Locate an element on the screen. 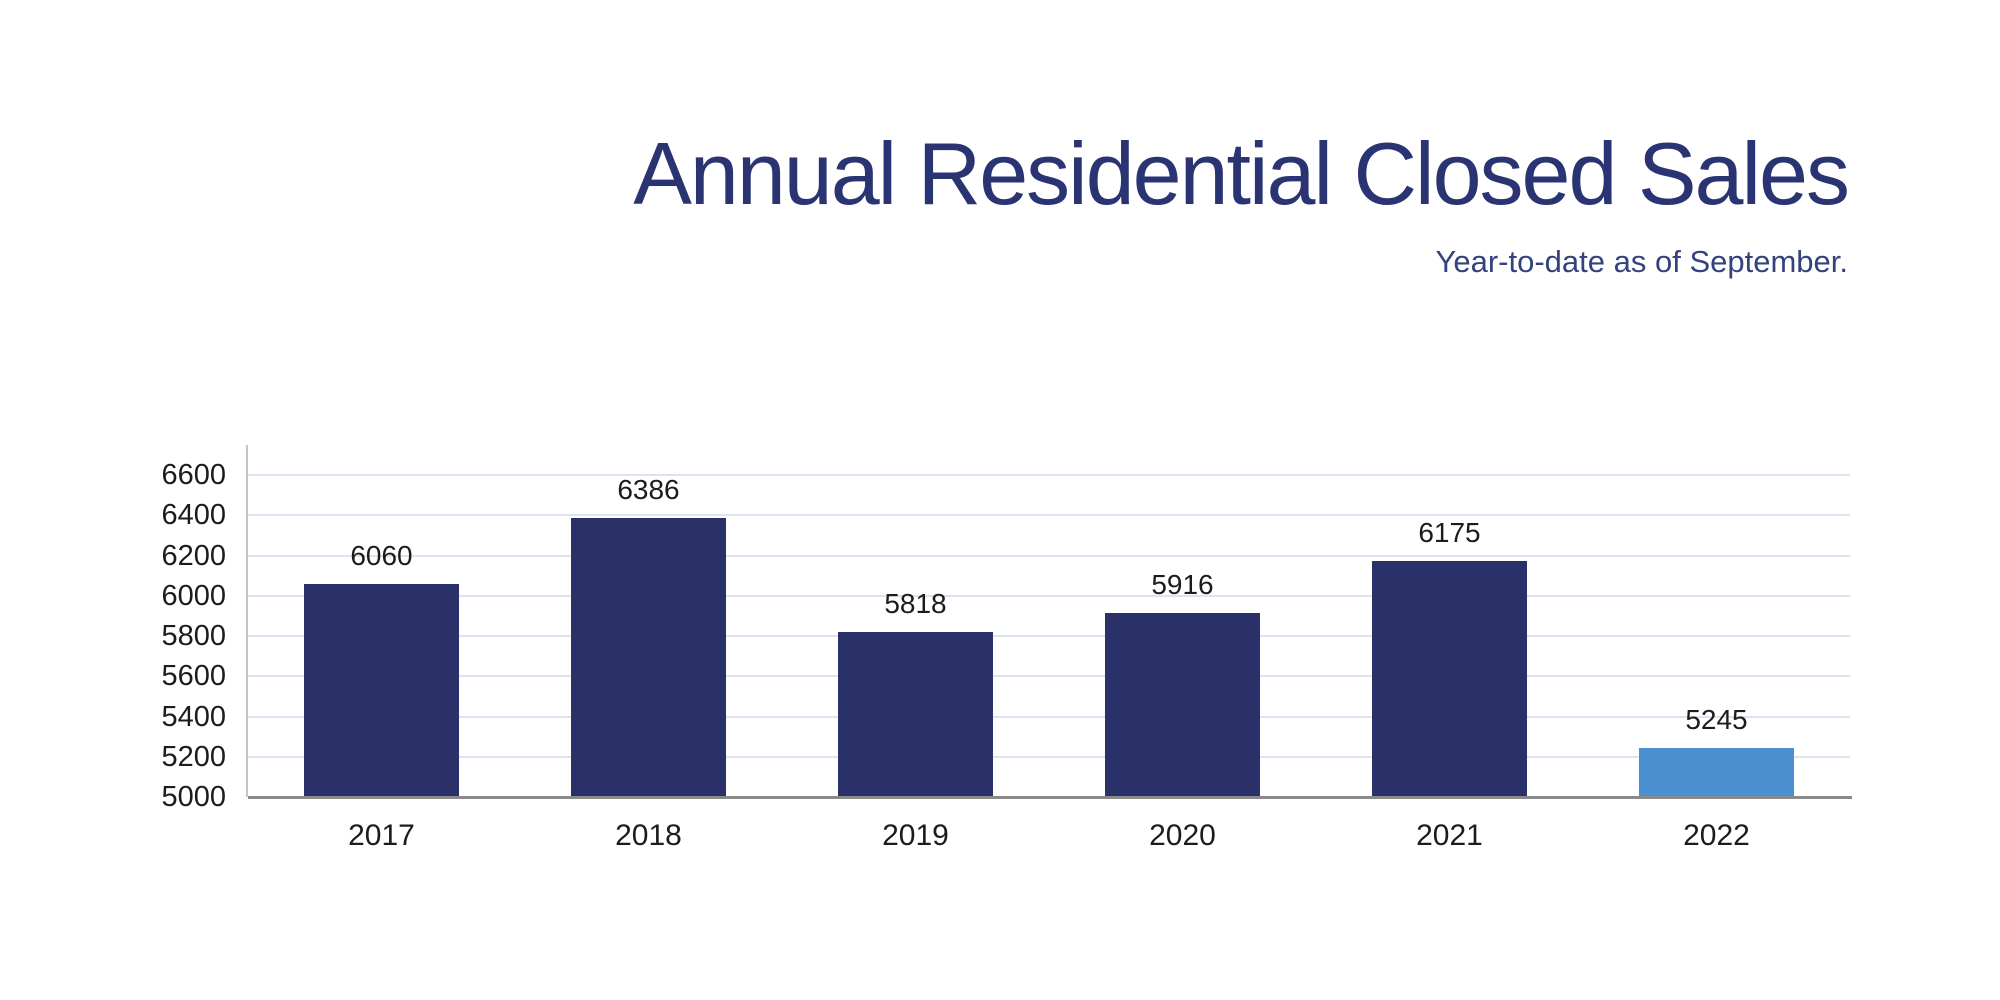  x-tick-2022: 2022 is located at coordinates (1716, 835).